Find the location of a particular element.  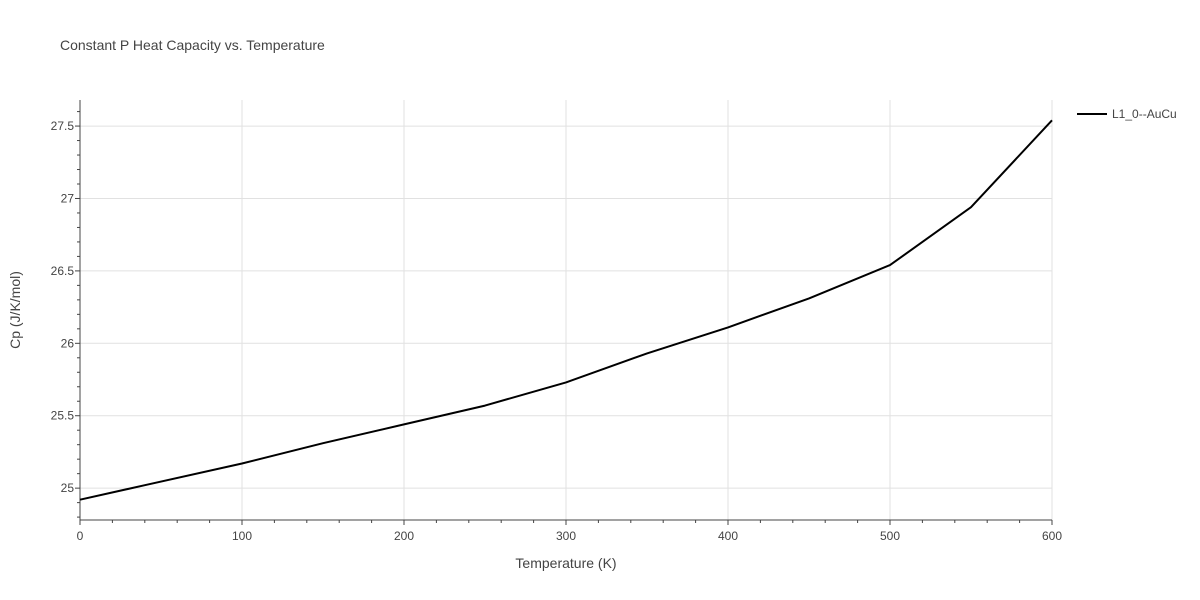

x-tick-label: 500 is located at coordinates (890, 536).